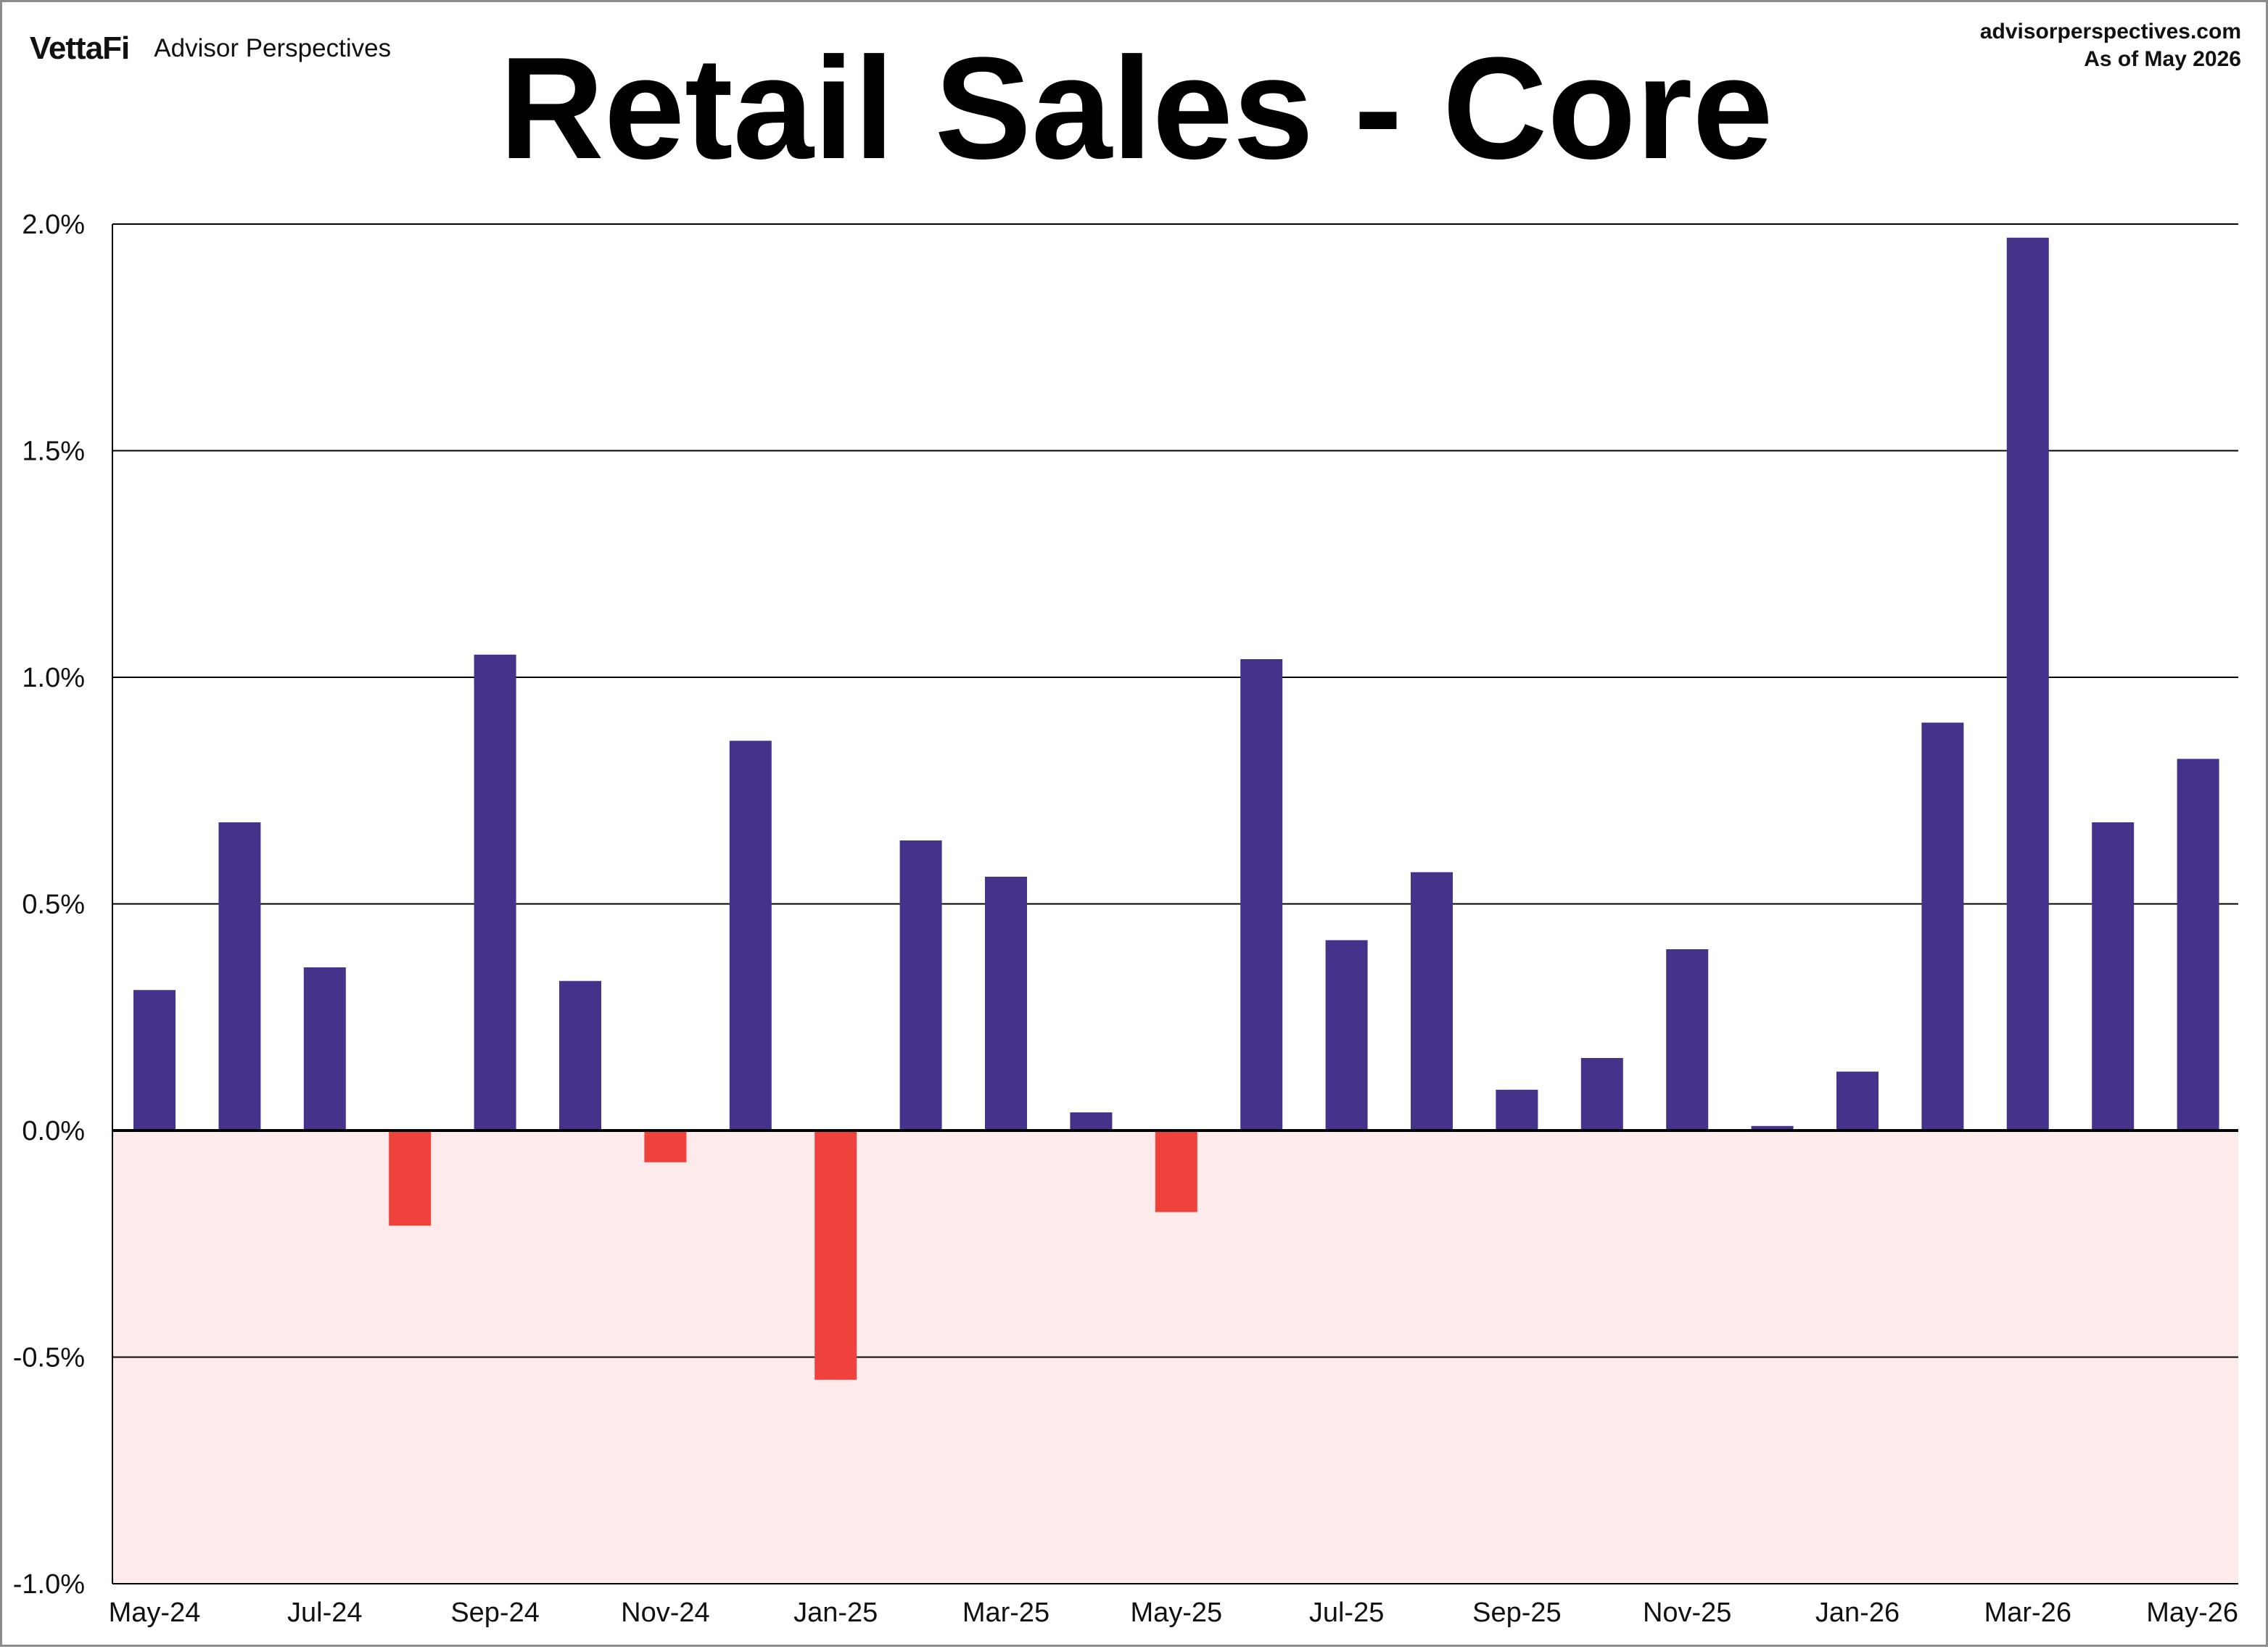 The image size is (2268, 1649). Describe the element at coordinates (2162, 59) in the screenshot. I see `as-of-date: As of May 2026` at that location.